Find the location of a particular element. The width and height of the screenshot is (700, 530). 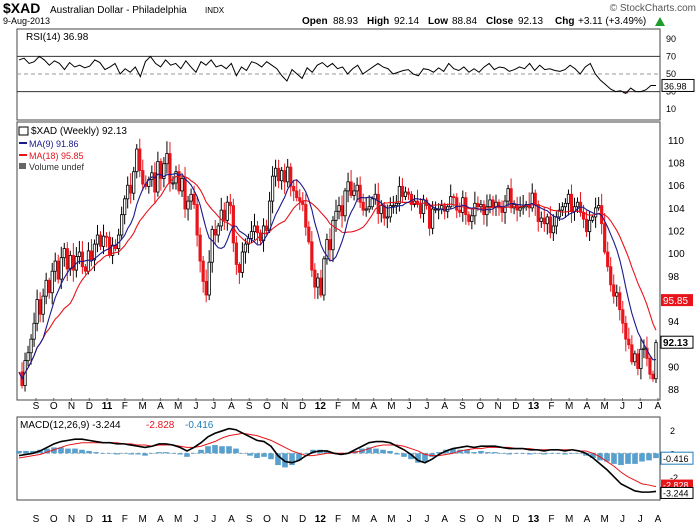

rsi-layer is located at coordinates (338, 74).